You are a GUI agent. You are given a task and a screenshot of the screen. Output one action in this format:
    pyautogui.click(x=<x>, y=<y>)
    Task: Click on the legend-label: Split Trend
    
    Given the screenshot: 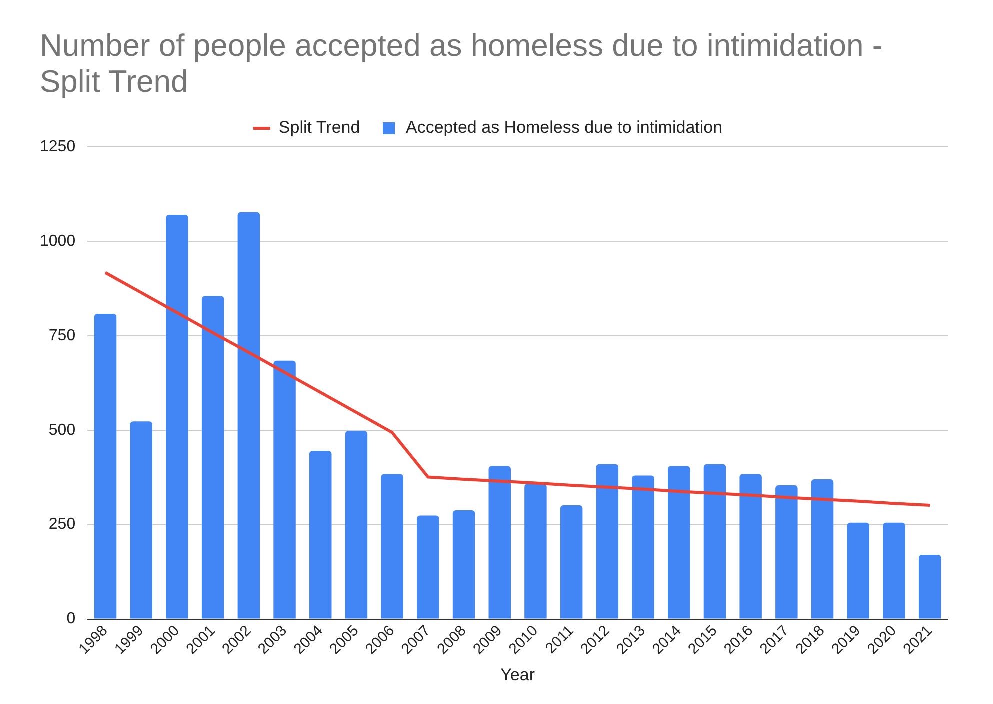 What is the action you would take?
    pyautogui.click(x=319, y=128)
    